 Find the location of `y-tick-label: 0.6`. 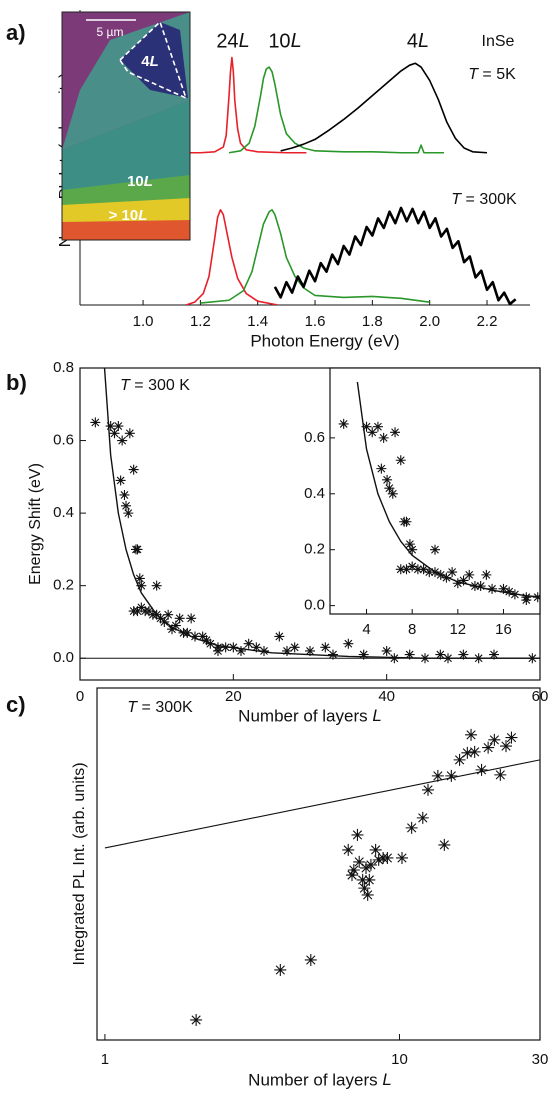

y-tick-label: 0.6 is located at coordinates (63, 440).